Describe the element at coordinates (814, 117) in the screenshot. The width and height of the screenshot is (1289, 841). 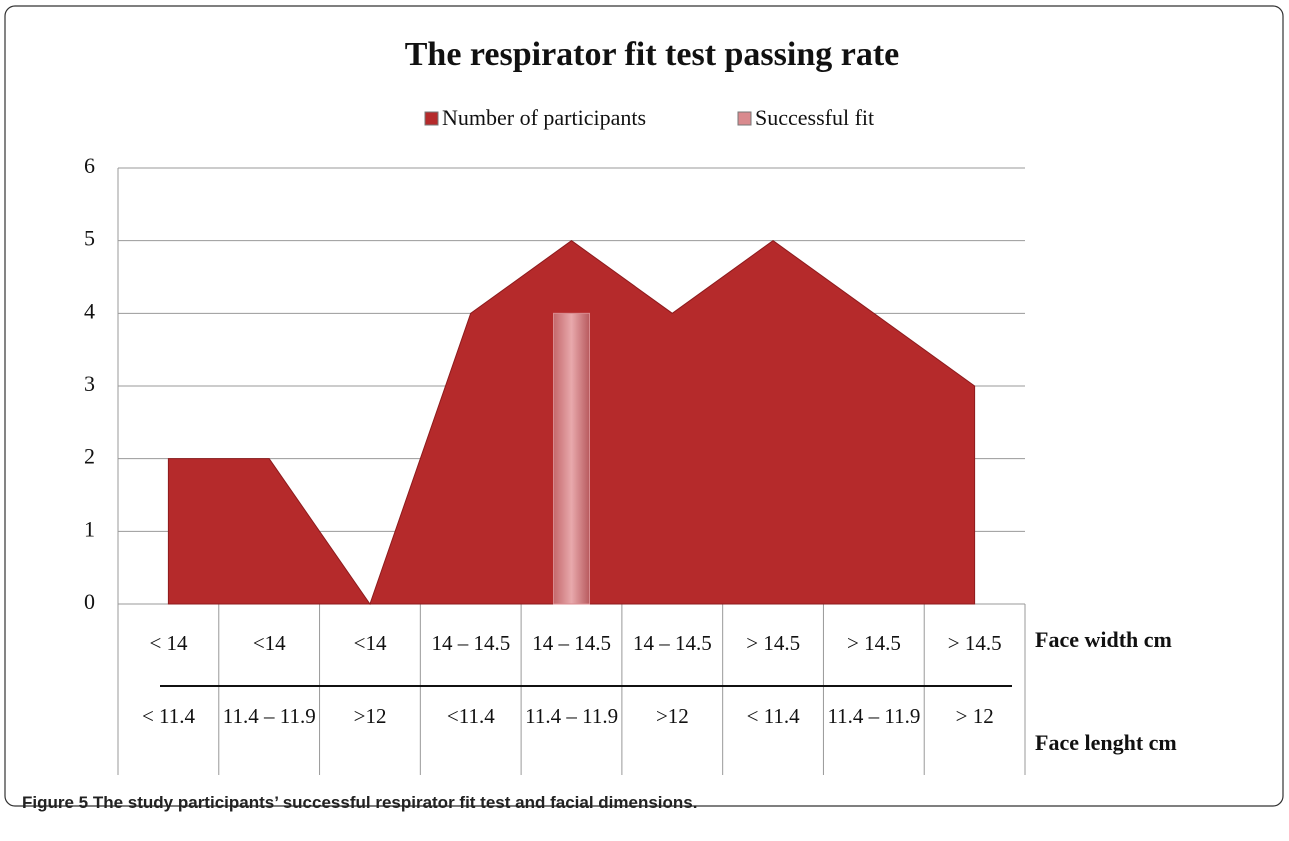
I see `legend-label: Successful fit` at that location.